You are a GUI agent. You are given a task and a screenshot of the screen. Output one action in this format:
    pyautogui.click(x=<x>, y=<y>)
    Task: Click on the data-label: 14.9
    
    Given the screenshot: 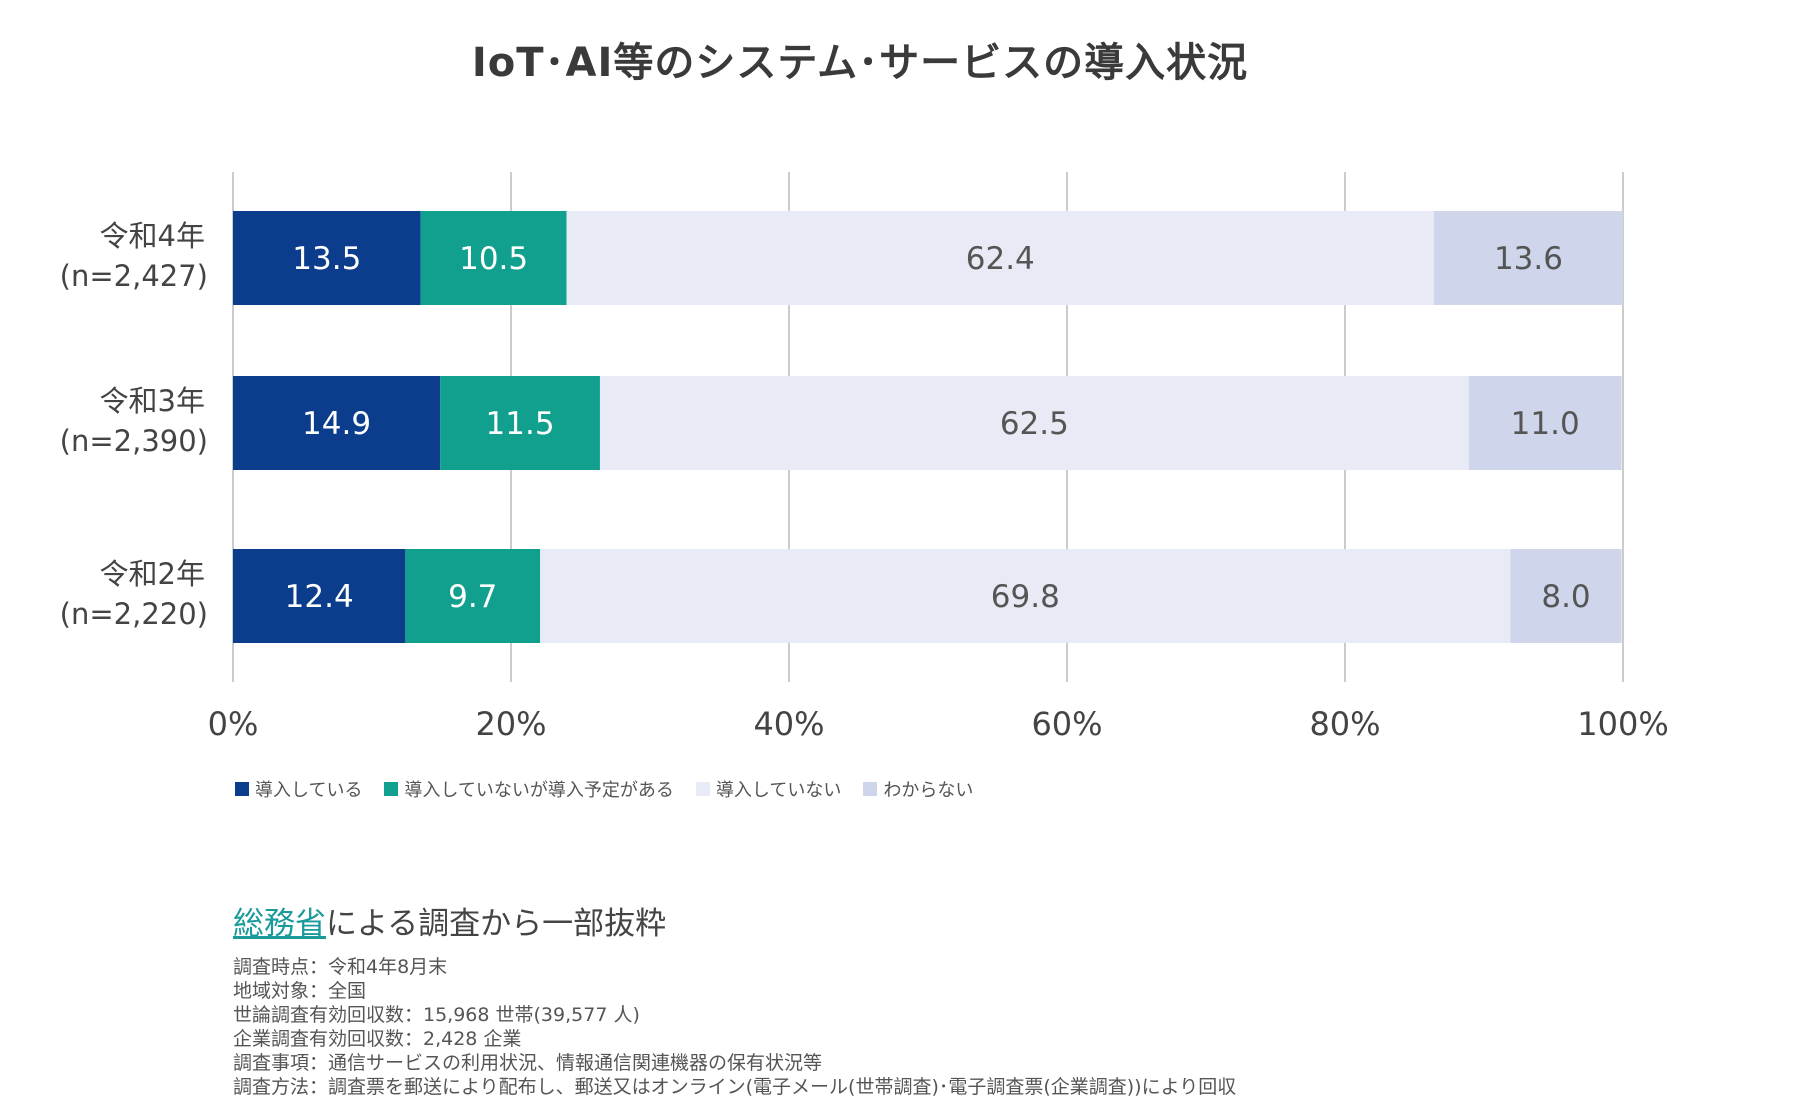 What is the action you would take?
    pyautogui.click(x=336, y=424)
    